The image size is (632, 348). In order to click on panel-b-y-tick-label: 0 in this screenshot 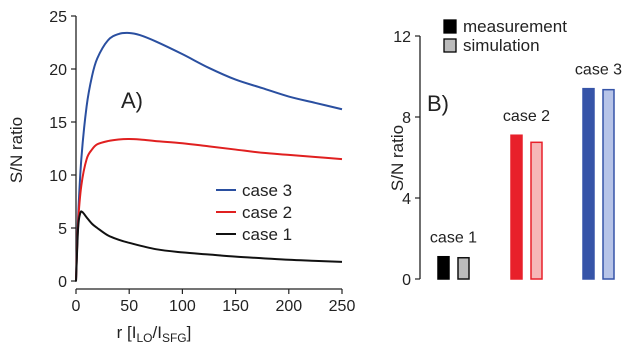, I will do `click(406, 280)`.